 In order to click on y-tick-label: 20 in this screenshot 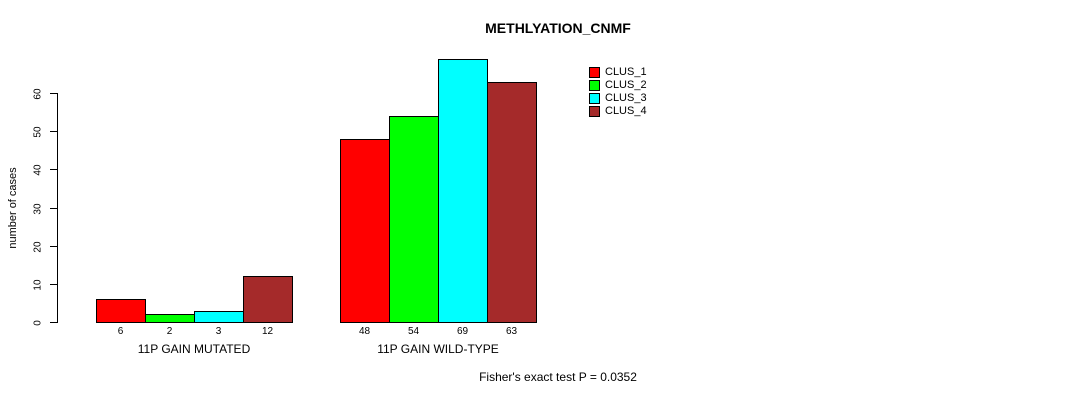, I will do `click(38, 246)`.